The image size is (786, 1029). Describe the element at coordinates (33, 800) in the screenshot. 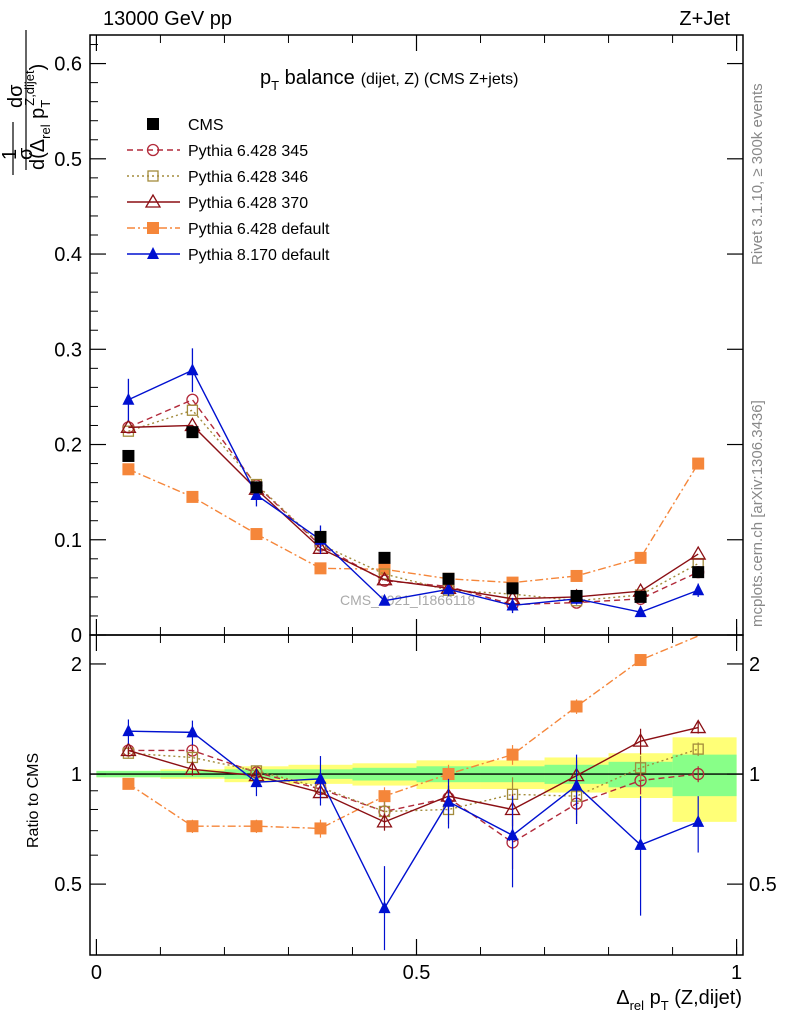

I see `ratio-y-label: Ratio to CMS` at that location.